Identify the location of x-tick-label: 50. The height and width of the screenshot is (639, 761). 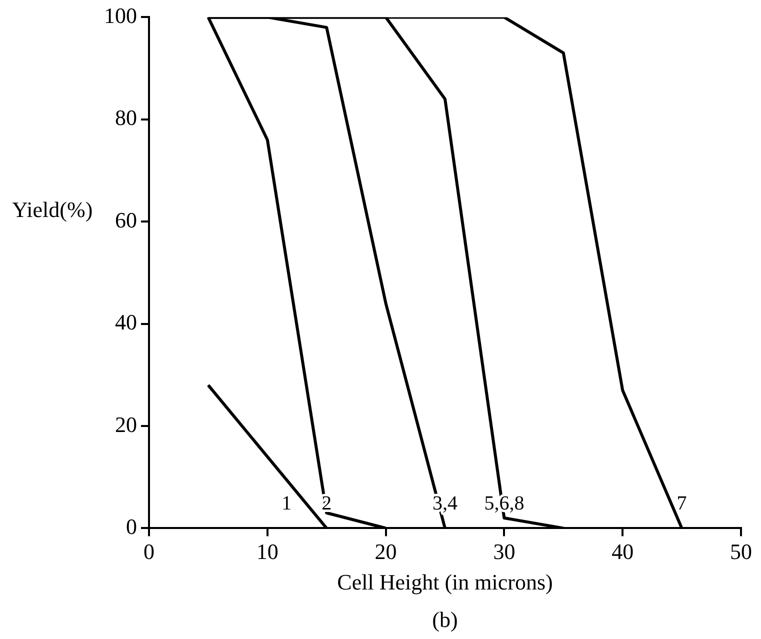
(741, 551).